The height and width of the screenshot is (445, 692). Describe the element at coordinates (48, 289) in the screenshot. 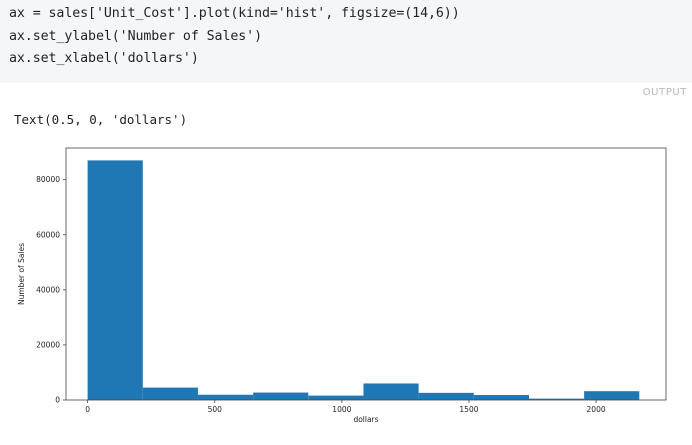

I see `y-tick-label: 40000` at that location.